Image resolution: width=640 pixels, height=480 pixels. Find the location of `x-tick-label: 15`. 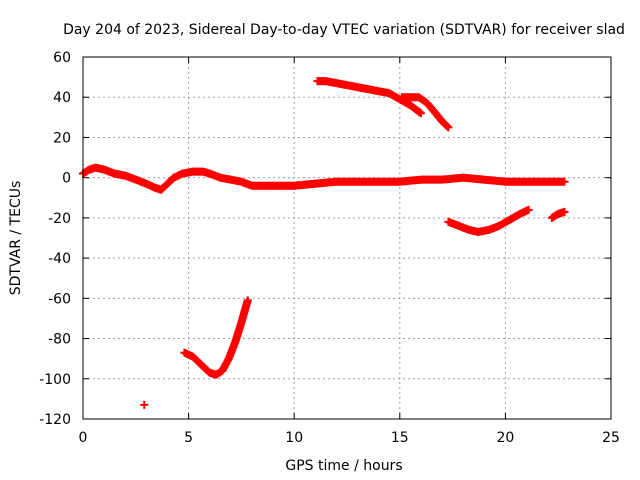

x-tick-label: 15 is located at coordinates (400, 438).